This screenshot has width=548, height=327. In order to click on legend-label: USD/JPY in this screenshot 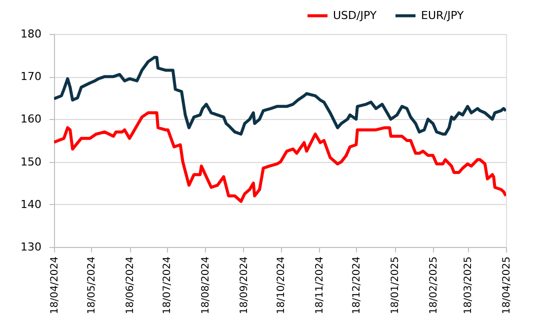, I will do `click(355, 15)`.